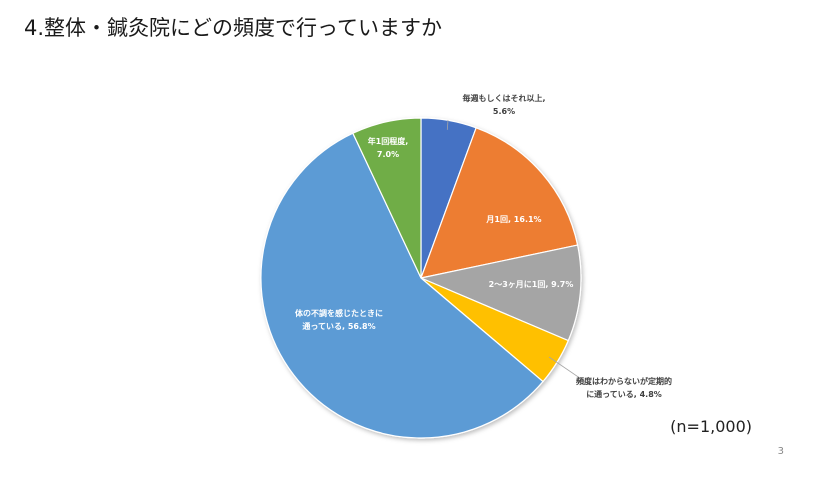 The height and width of the screenshot is (477, 840). What do you see at coordinates (338, 326) in the screenshot?
I see `slice-label-line: 通っている, 56.8%` at bounding box center [338, 326].